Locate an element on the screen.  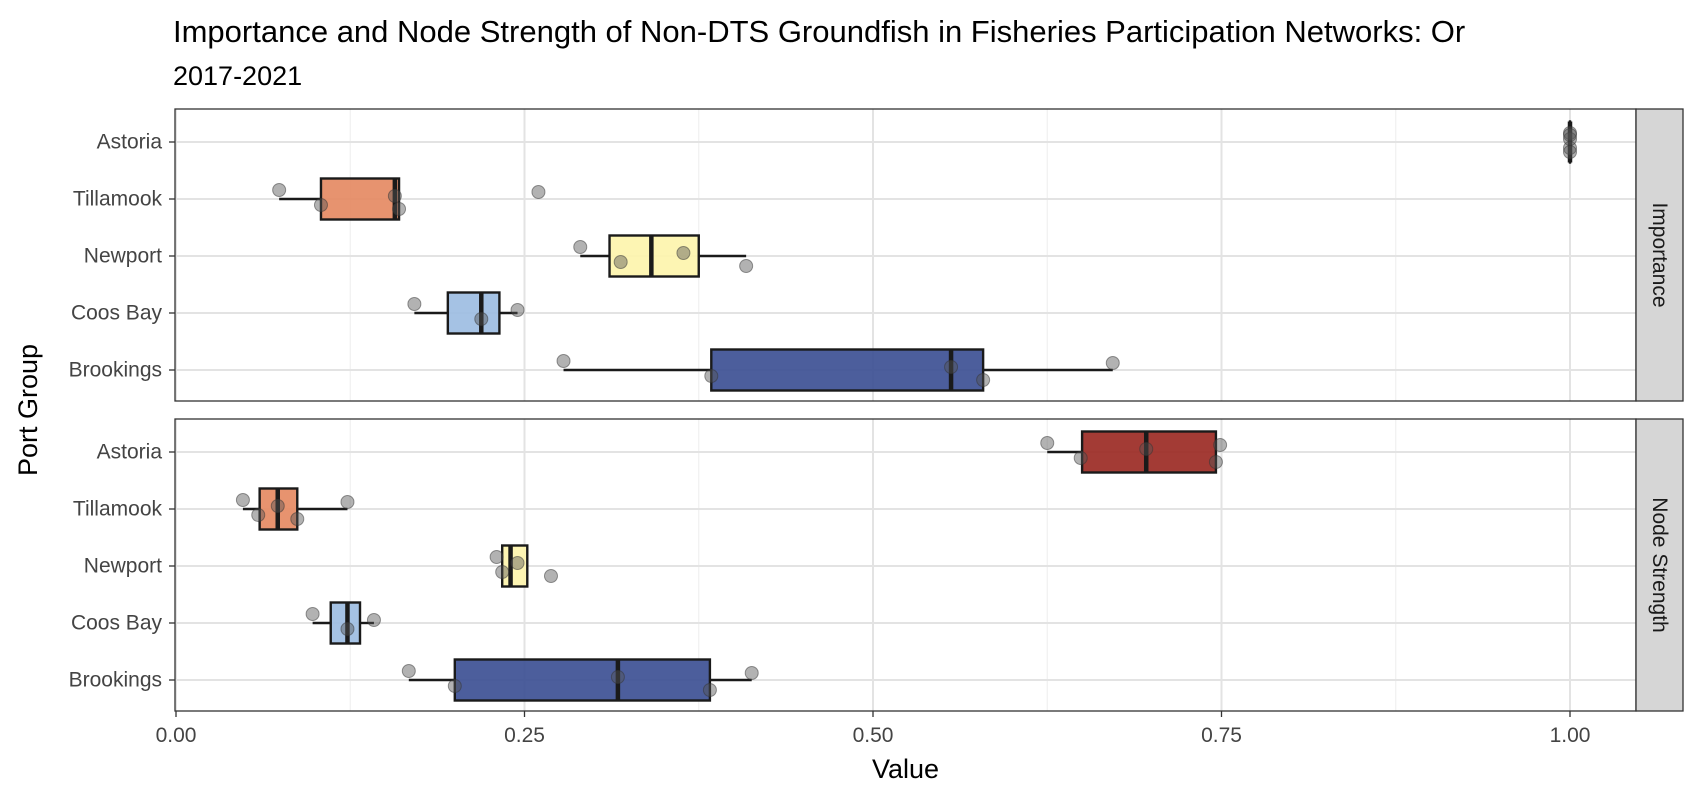
y-axis-title: Port Group is located at coordinates (28, 410).